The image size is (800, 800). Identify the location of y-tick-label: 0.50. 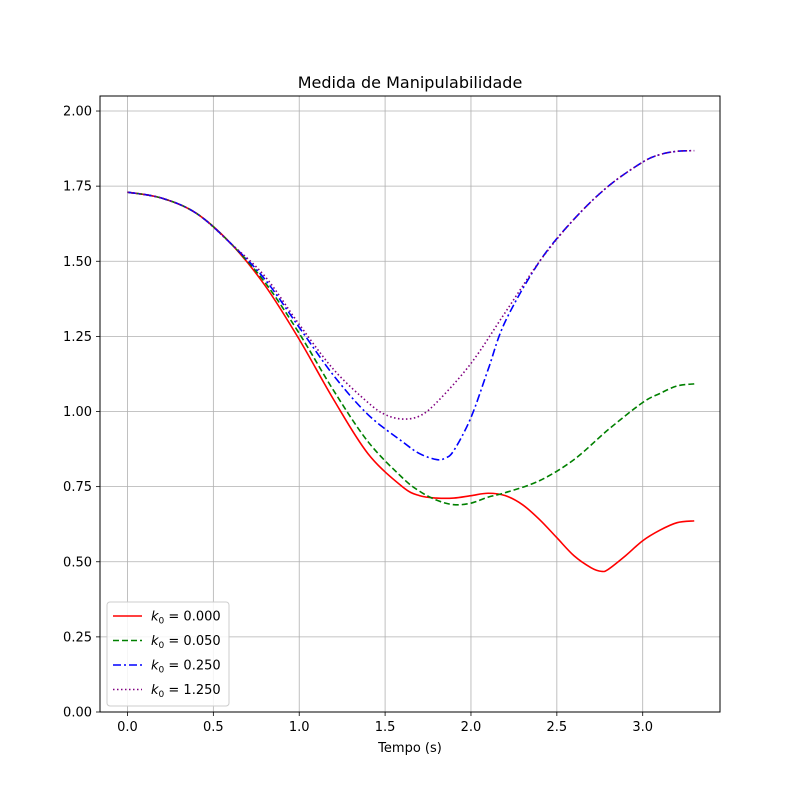
(77, 562).